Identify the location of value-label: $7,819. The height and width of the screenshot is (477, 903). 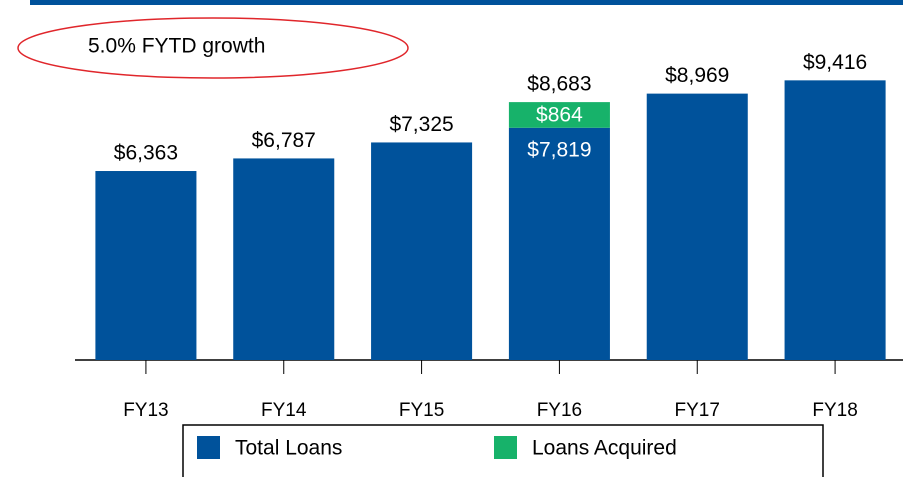
(559, 149).